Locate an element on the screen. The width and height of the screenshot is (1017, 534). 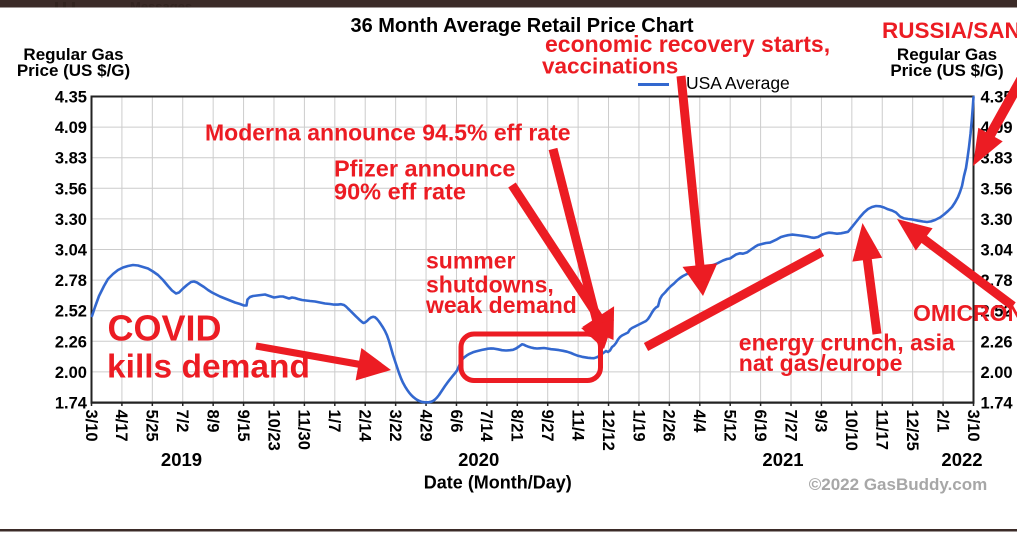
svg-text: weak demand is located at coordinates (501, 305).